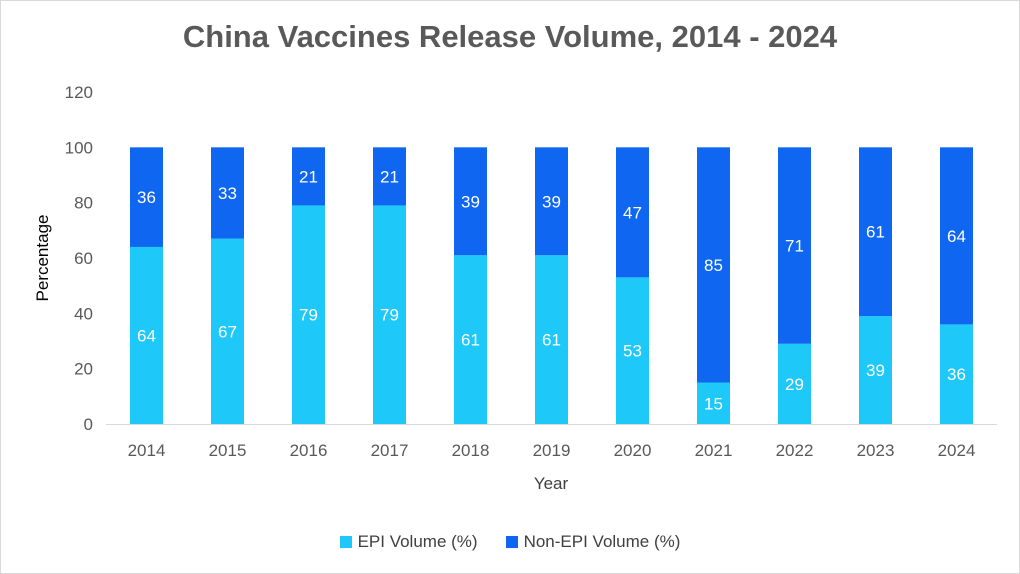 The image size is (1020, 574). I want to click on y-tick-label: 0, so click(88, 424).